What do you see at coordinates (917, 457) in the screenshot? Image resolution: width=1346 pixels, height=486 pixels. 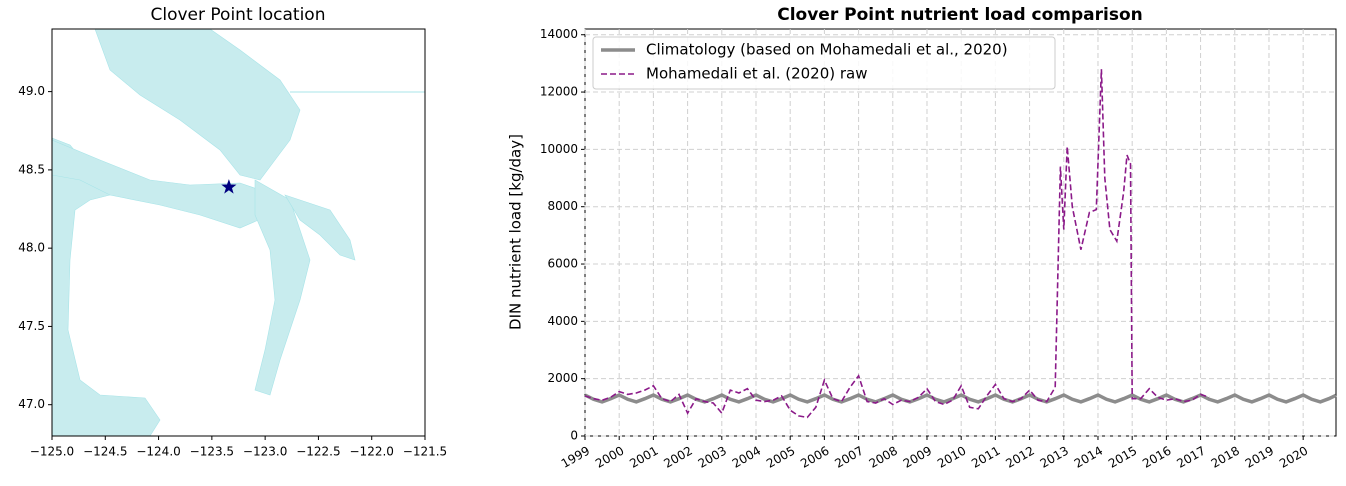 I see `x-tick-label: 2009` at bounding box center [917, 457].